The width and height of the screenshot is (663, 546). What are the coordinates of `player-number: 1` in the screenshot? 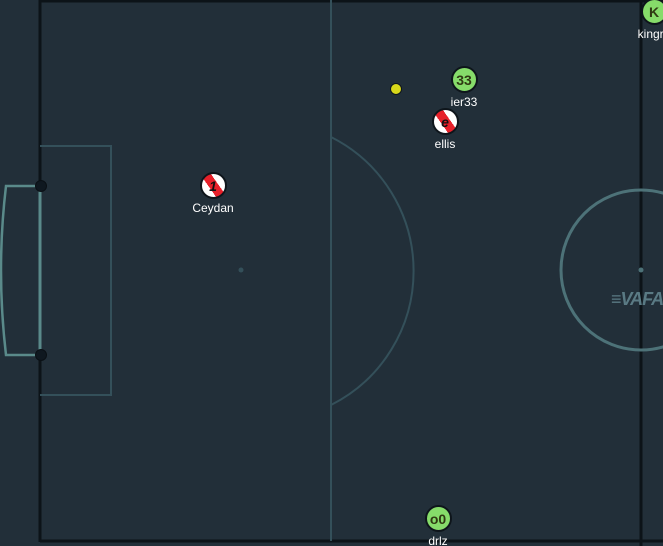 It's located at (213, 185).